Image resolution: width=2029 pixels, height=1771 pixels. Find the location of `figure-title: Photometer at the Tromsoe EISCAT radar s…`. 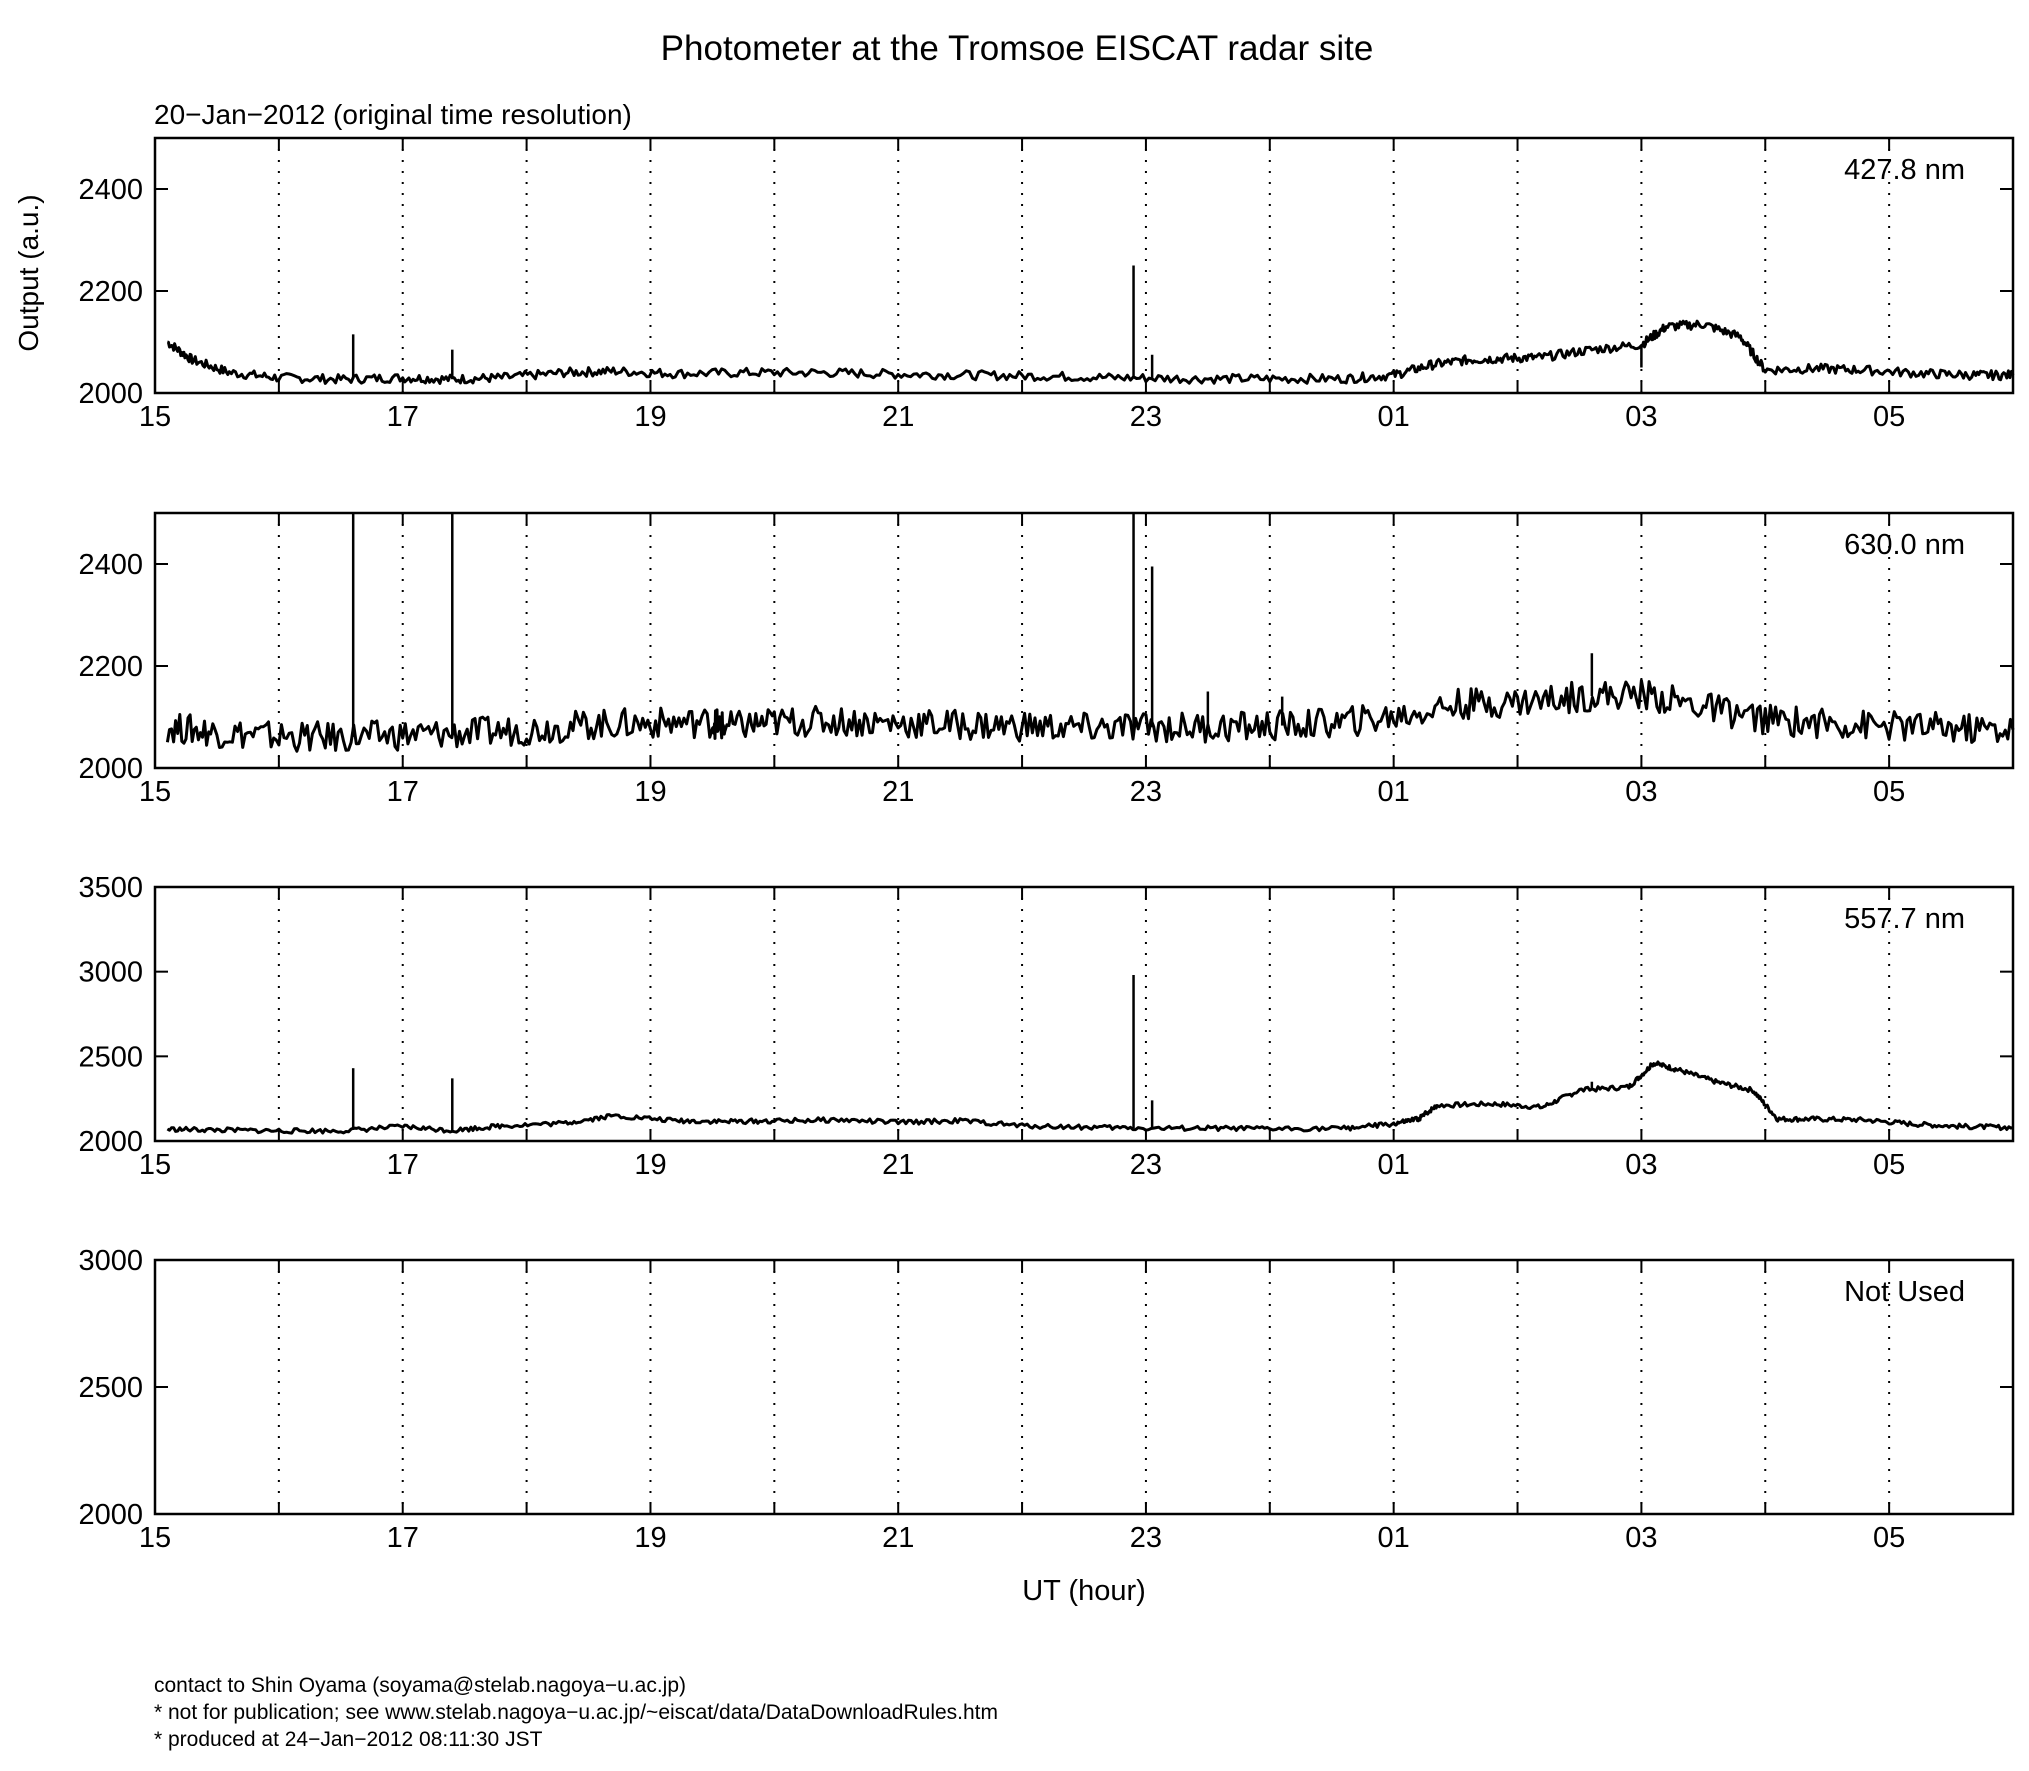

figure-title: Photometer at the Tromsoe EISCAT radar s… is located at coordinates (1017, 48).